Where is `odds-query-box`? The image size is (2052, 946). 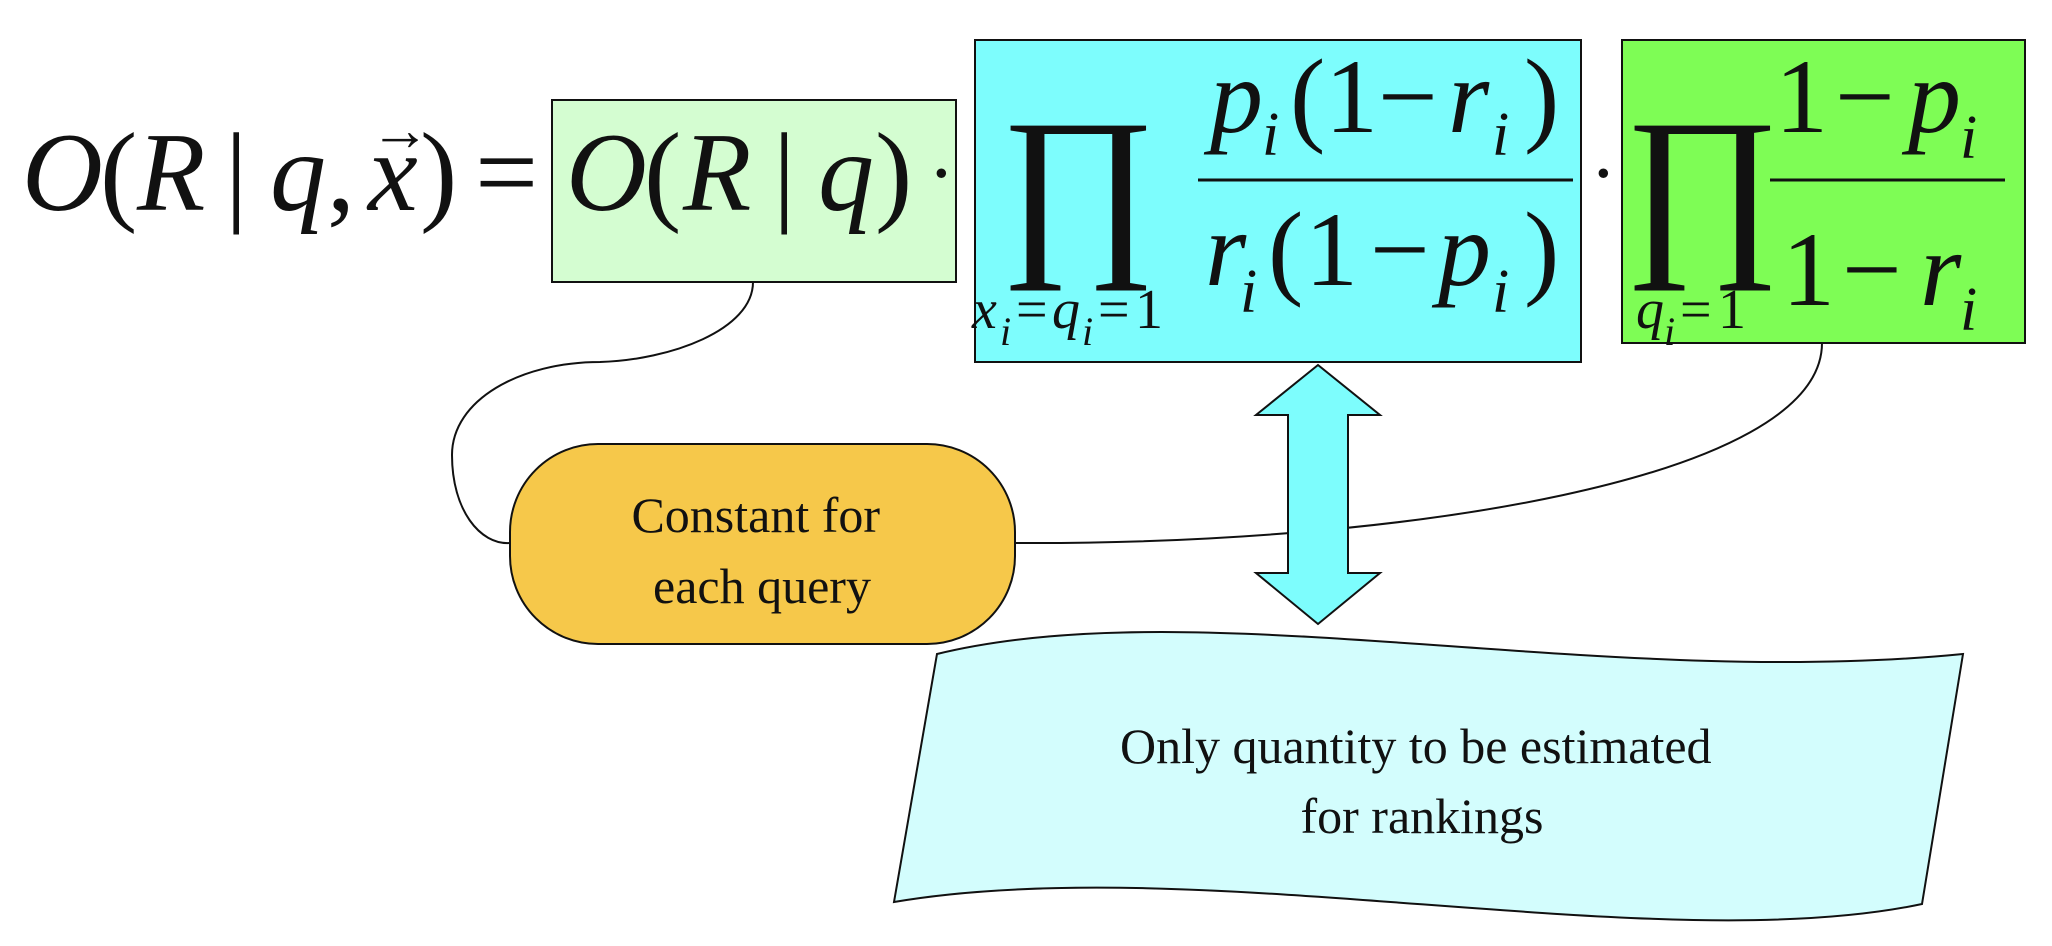 odds-query-box is located at coordinates (754, 191).